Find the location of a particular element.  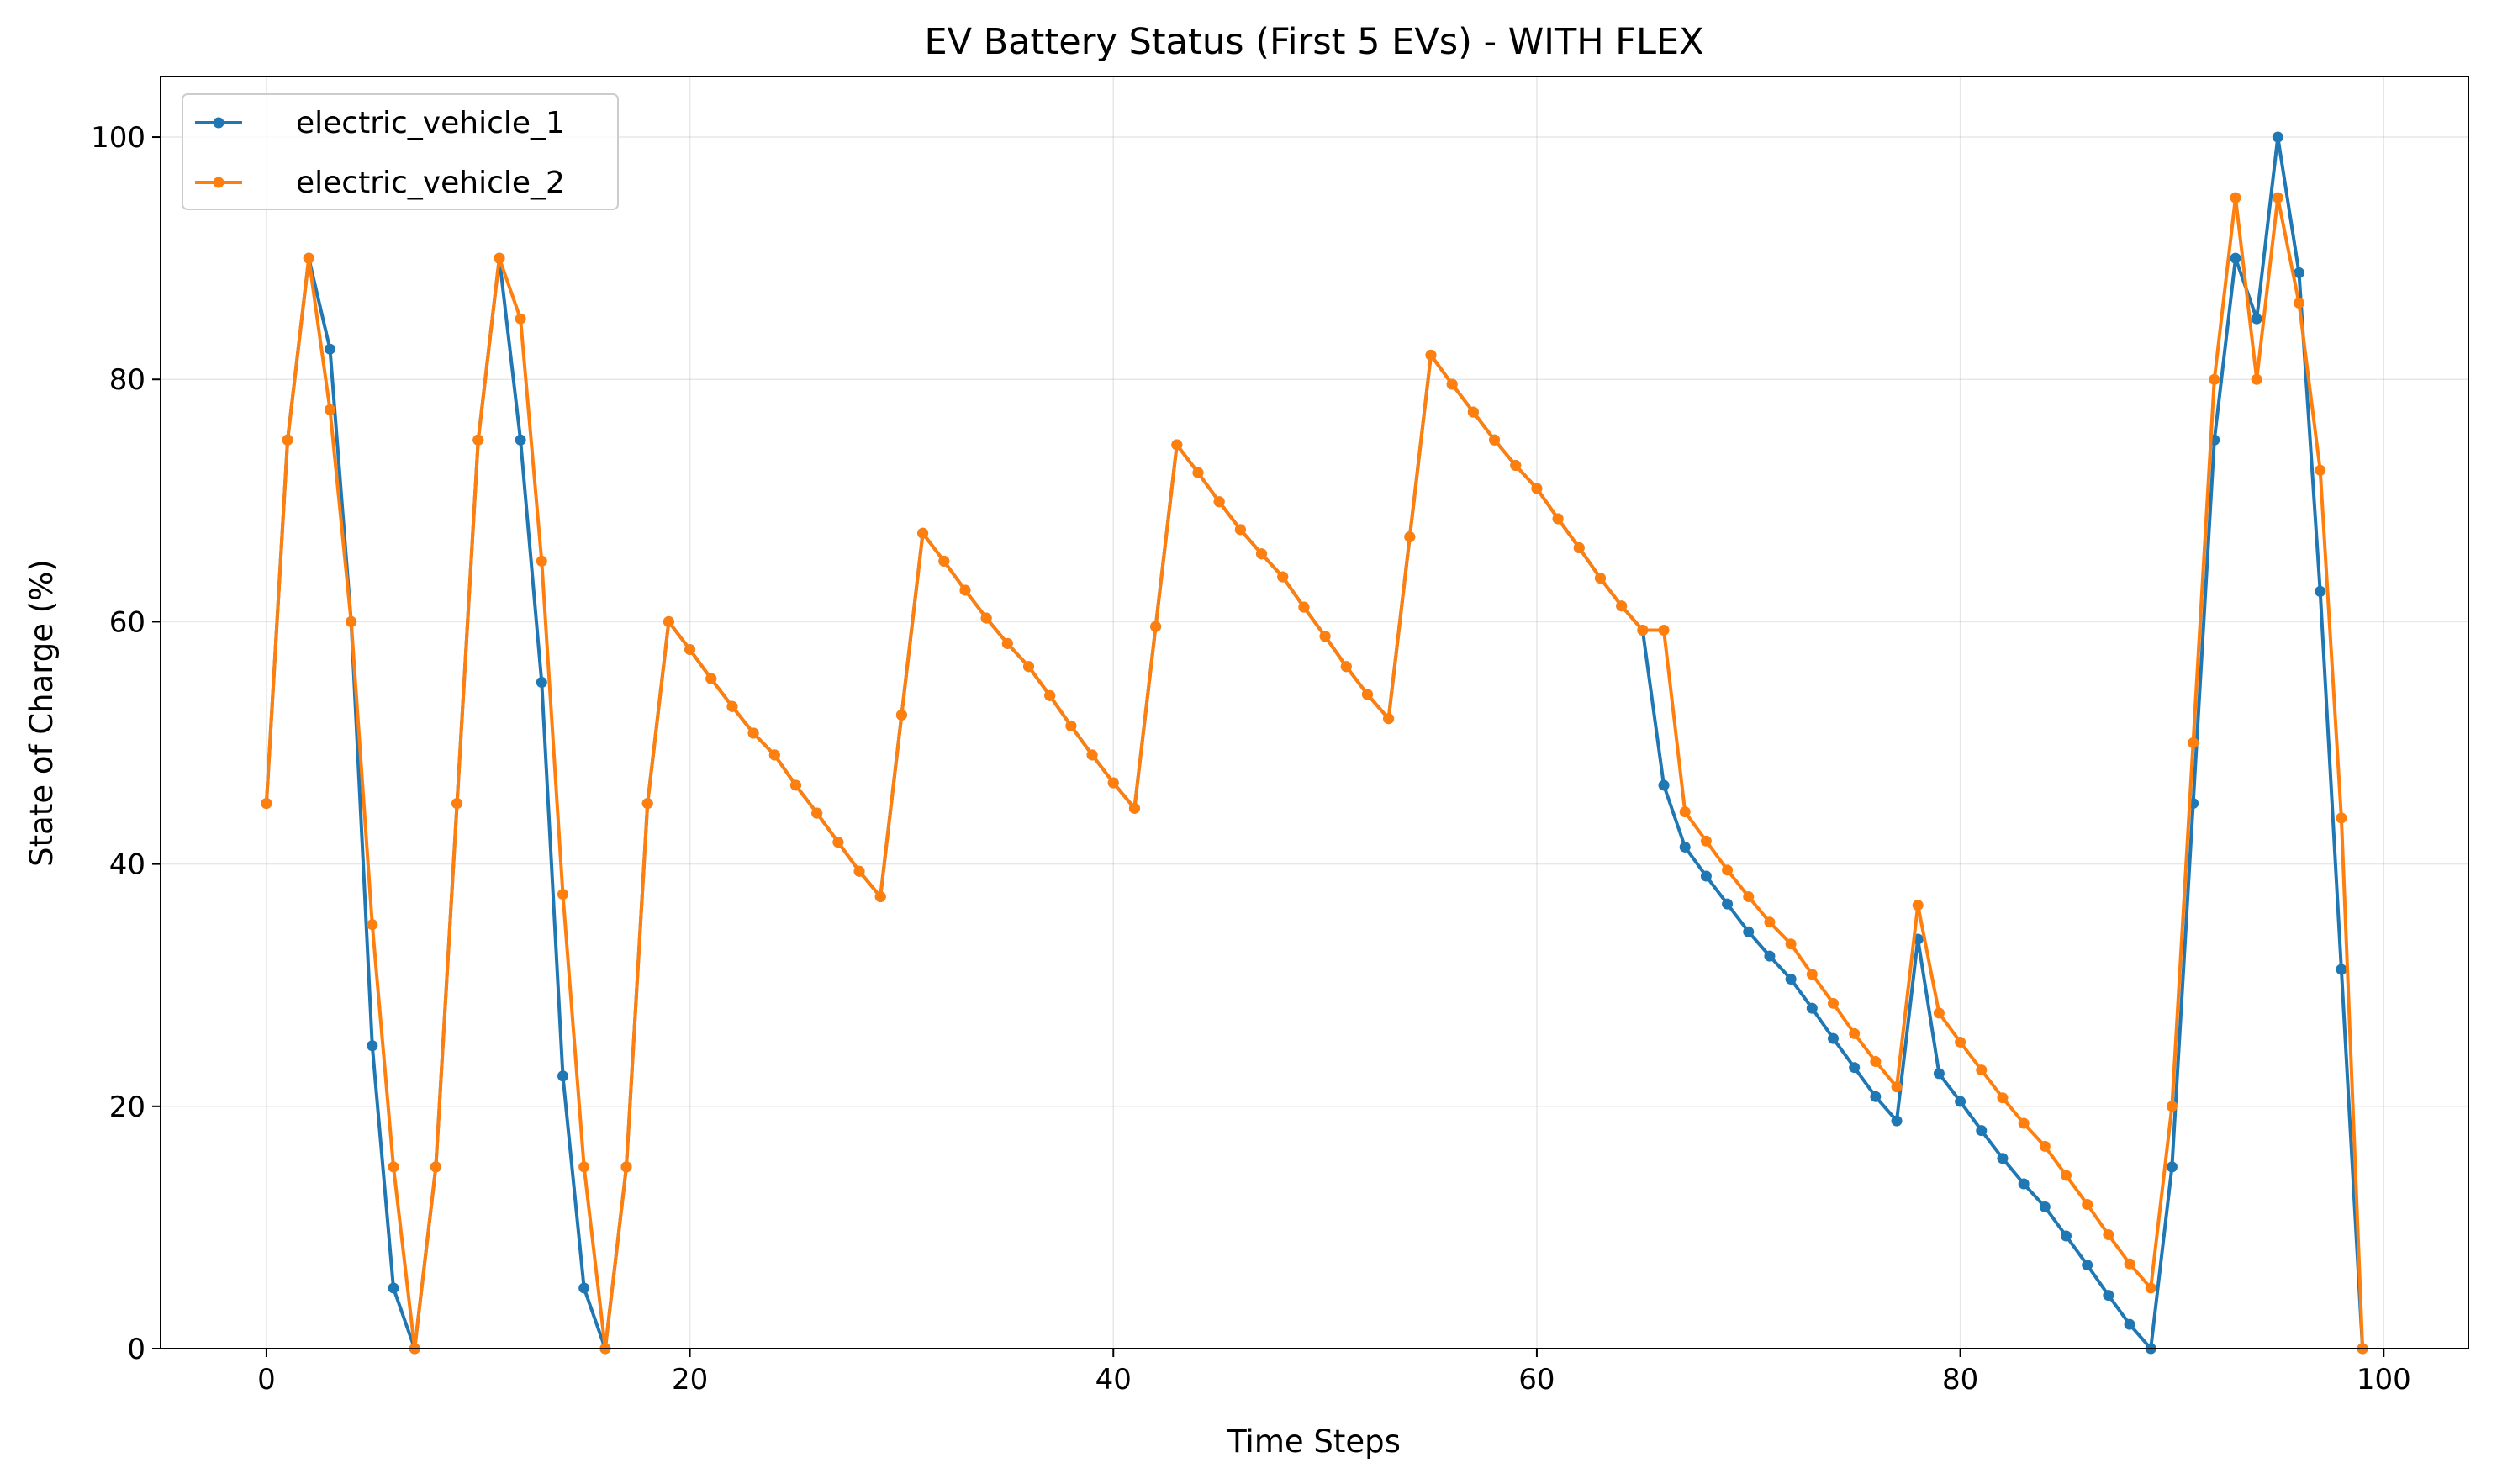

y-tick-label: 80 is located at coordinates (127, 380).